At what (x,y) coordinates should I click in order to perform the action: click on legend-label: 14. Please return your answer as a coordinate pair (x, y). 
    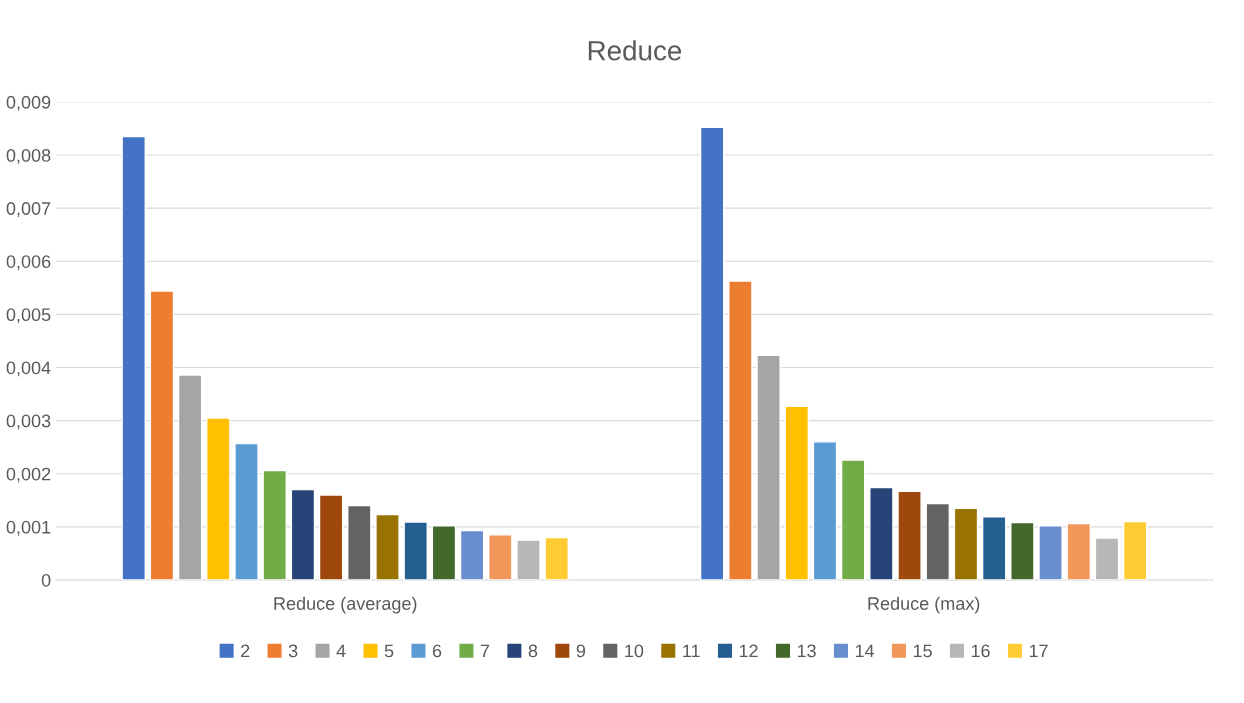
    Looking at the image, I should click on (865, 651).